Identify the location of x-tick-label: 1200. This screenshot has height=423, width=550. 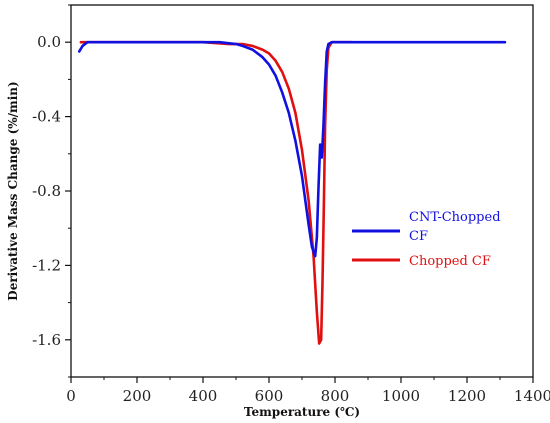
(467, 396).